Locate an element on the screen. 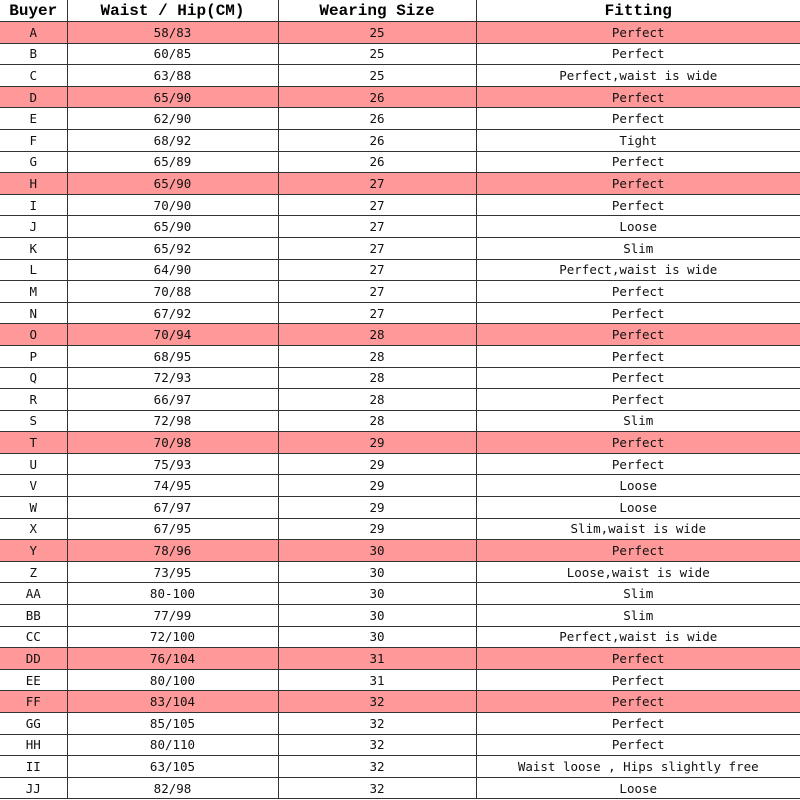 The height and width of the screenshot is (800, 800). header-wearing-size: Wearing Size is located at coordinates (377, 11).